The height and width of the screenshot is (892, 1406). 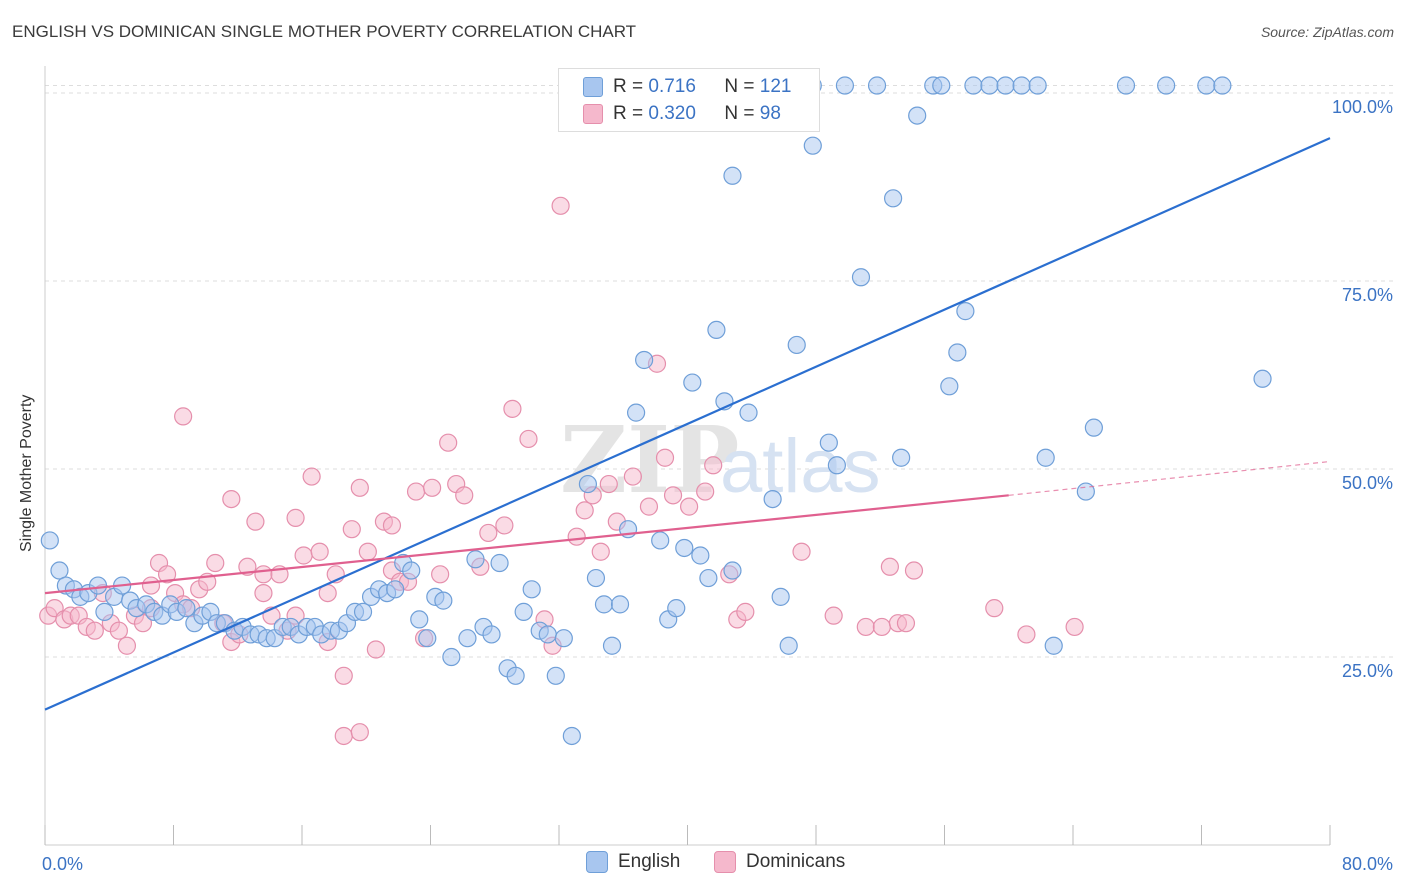 I want to click on legend-row-dominicans: R = 0.320 N = 98, so click(x=682, y=114).